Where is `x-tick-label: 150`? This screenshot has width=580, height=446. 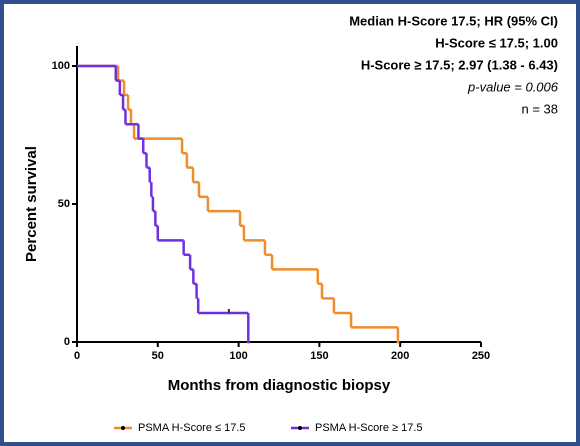 x-tick-label: 150 is located at coordinates (319, 356).